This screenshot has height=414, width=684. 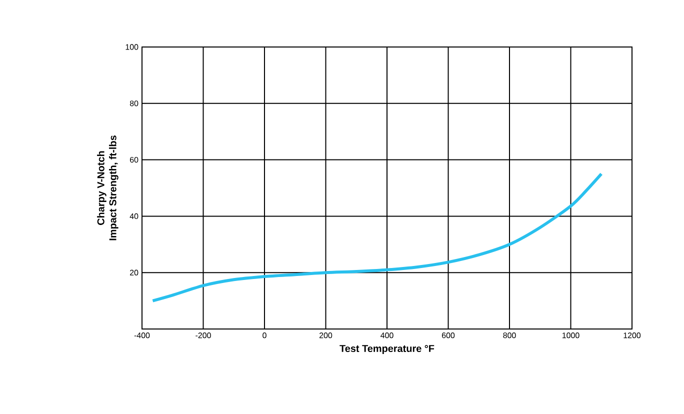 What do you see at coordinates (387, 349) in the screenshot?
I see `x-axis-title: Test Temperature °F` at bounding box center [387, 349].